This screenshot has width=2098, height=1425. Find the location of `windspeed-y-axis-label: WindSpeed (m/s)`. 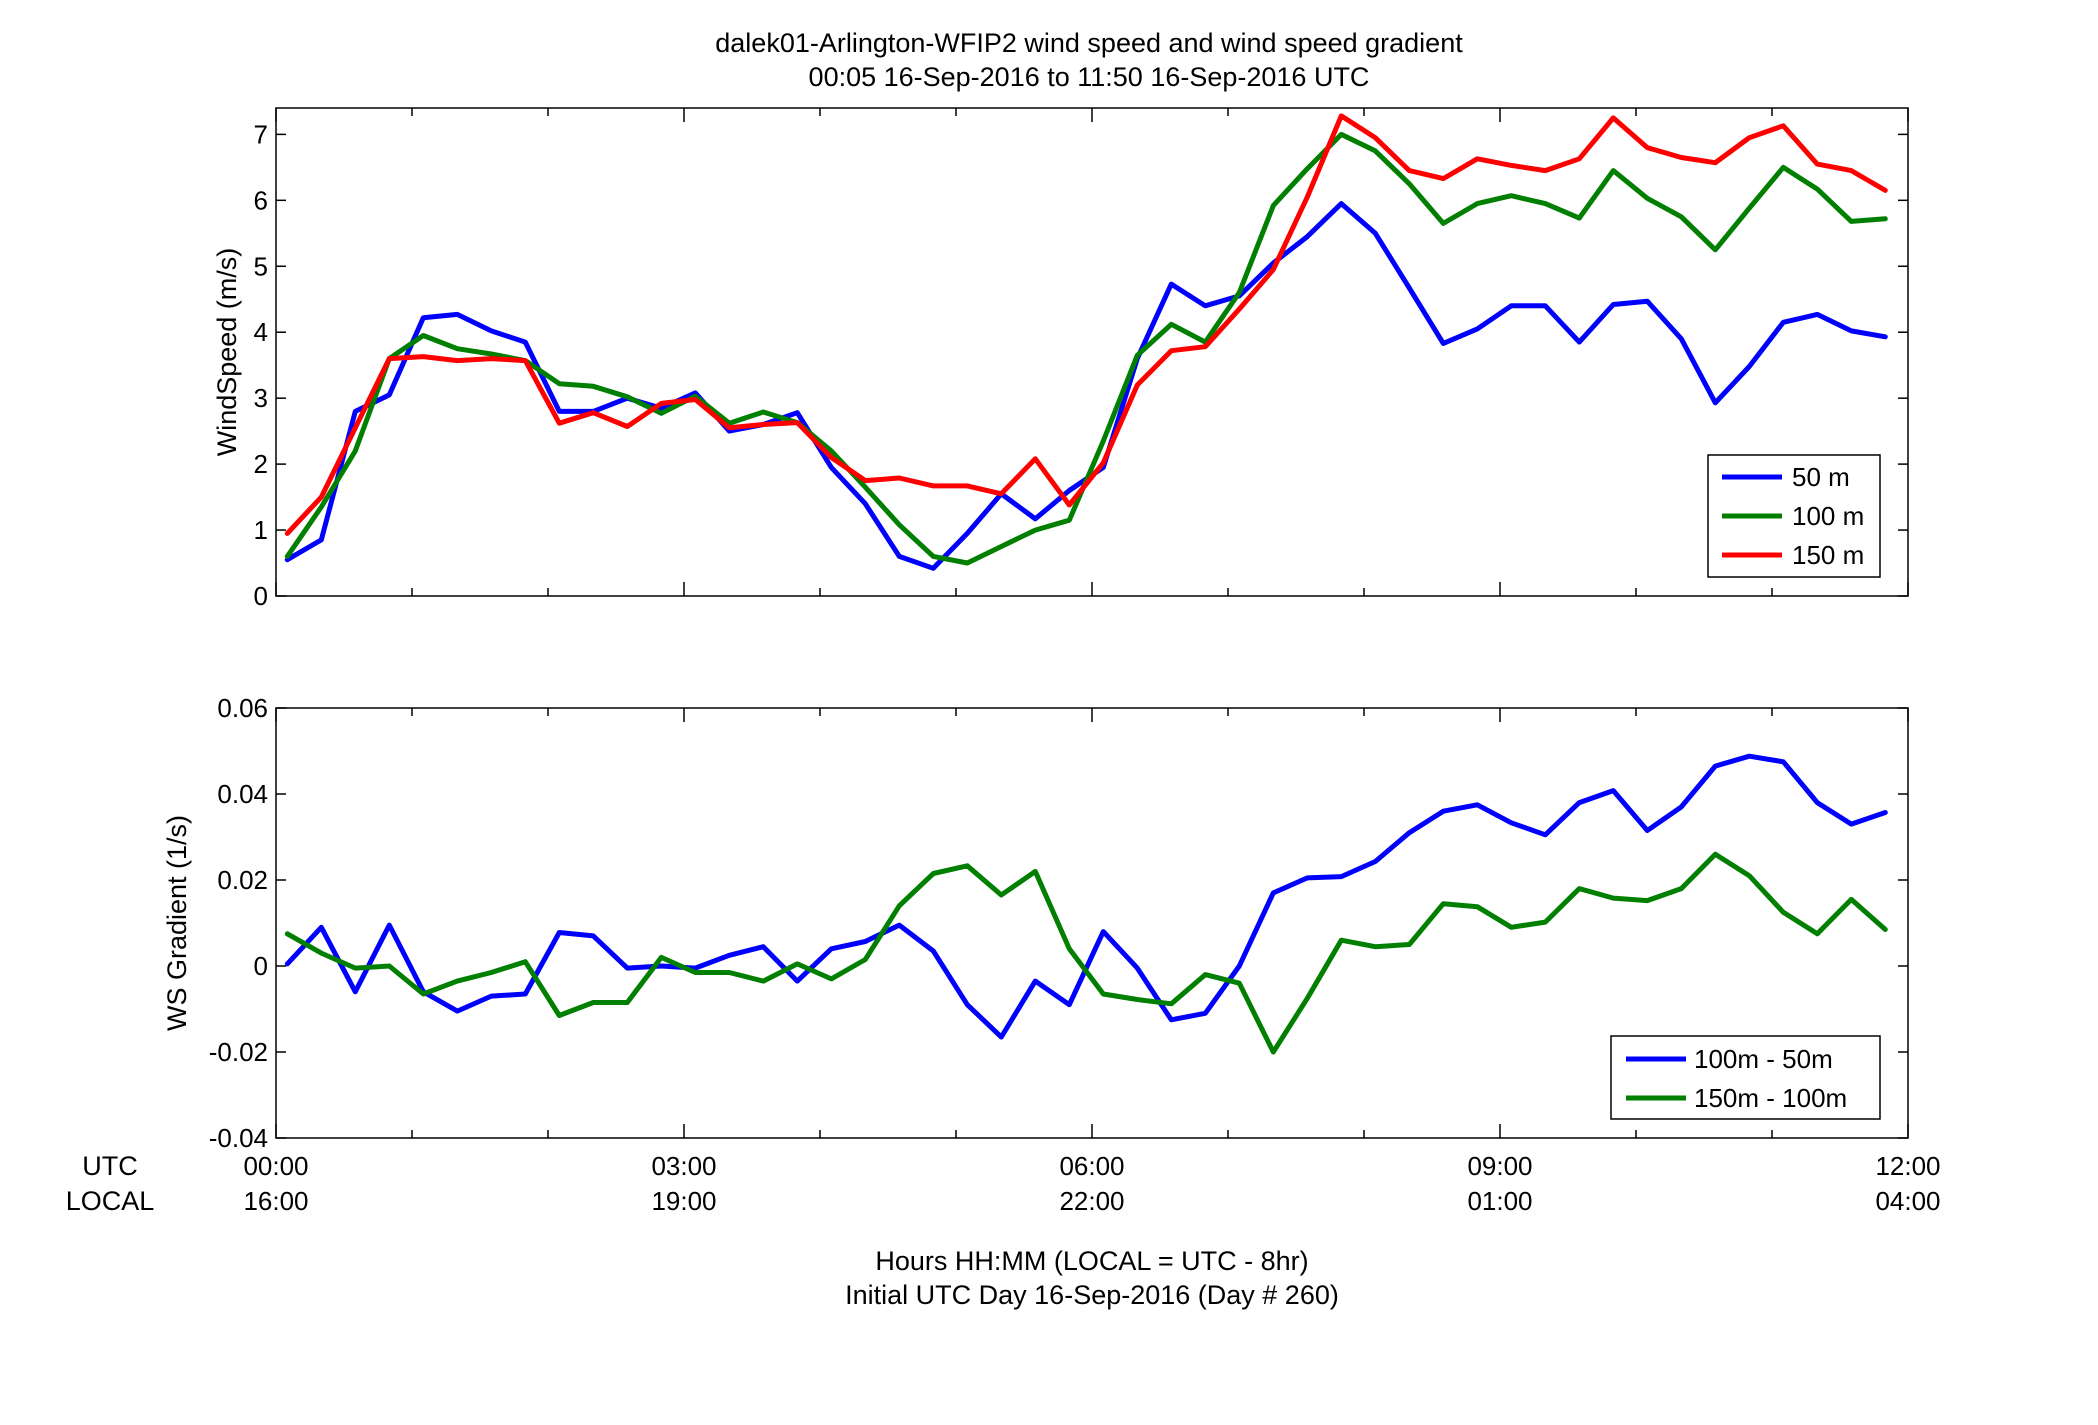

windspeed-y-axis-label: WindSpeed (m/s) is located at coordinates (227, 352).